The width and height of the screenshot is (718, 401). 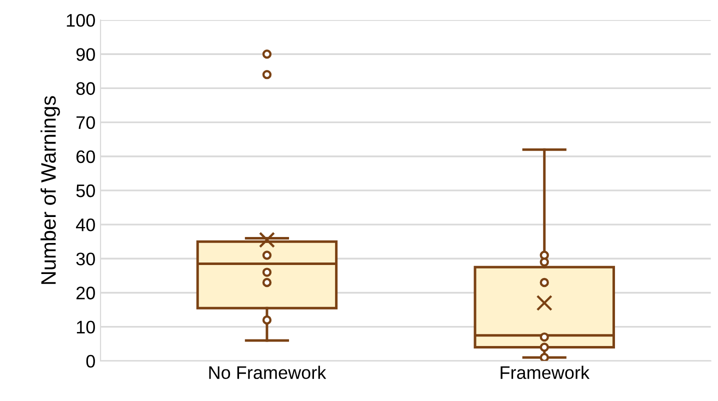 I want to click on y-axis-title: Number of Warnings, so click(x=50, y=190).